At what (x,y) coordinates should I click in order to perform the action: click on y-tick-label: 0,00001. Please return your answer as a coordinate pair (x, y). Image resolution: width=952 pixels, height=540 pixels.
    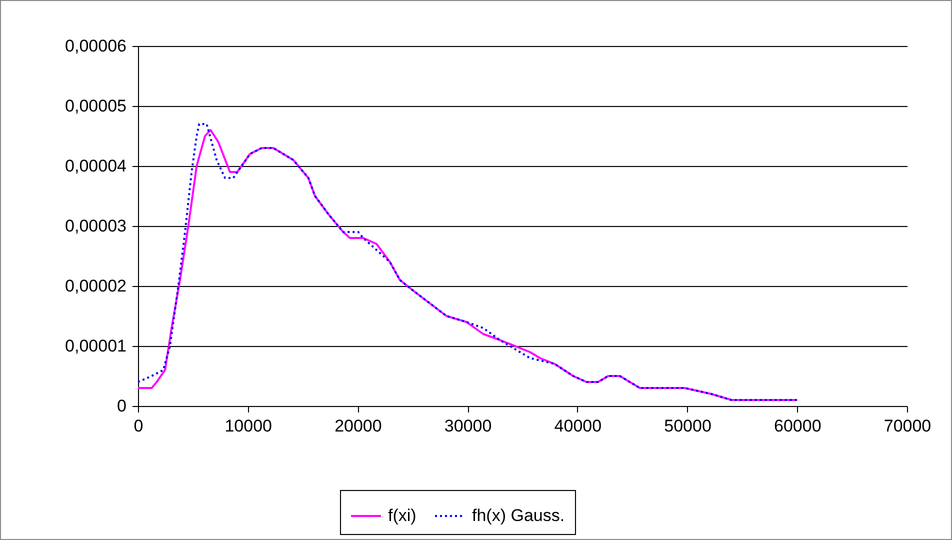
    Looking at the image, I should click on (95, 346).